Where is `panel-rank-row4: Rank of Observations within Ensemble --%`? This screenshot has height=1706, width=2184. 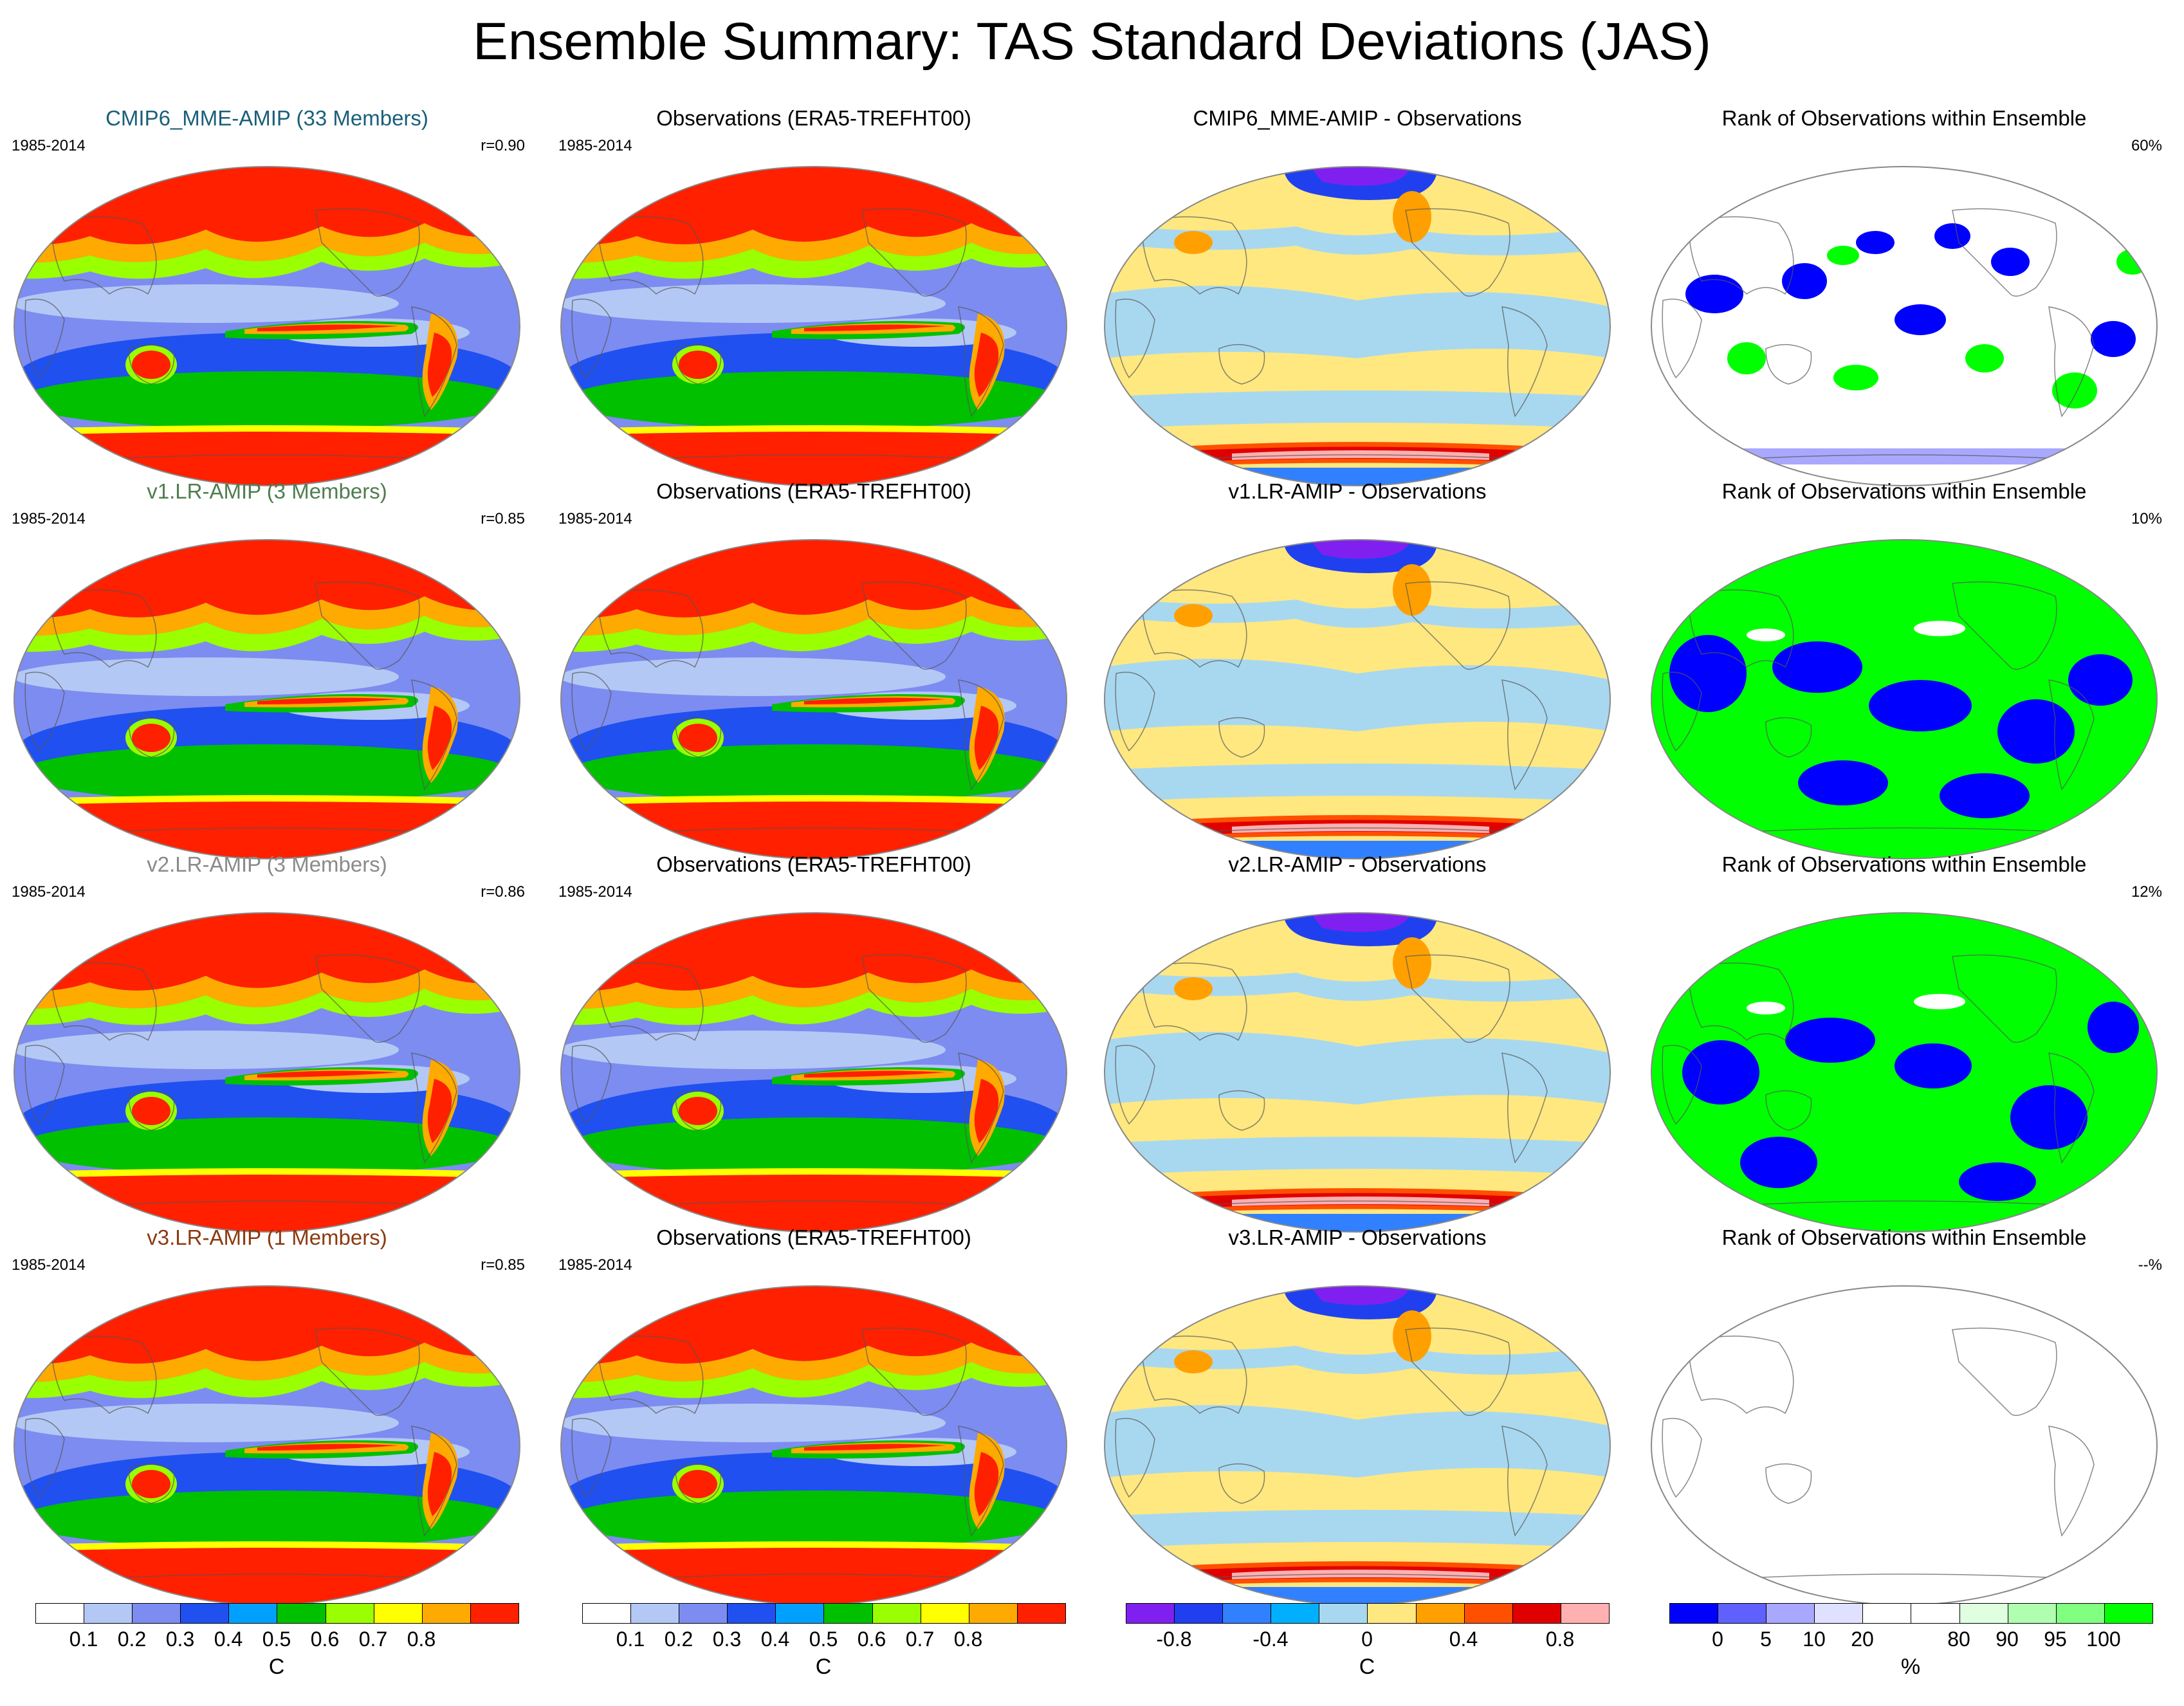 panel-rank-row4: Rank of Observations within Ensemble --% is located at coordinates (1904, 1415).